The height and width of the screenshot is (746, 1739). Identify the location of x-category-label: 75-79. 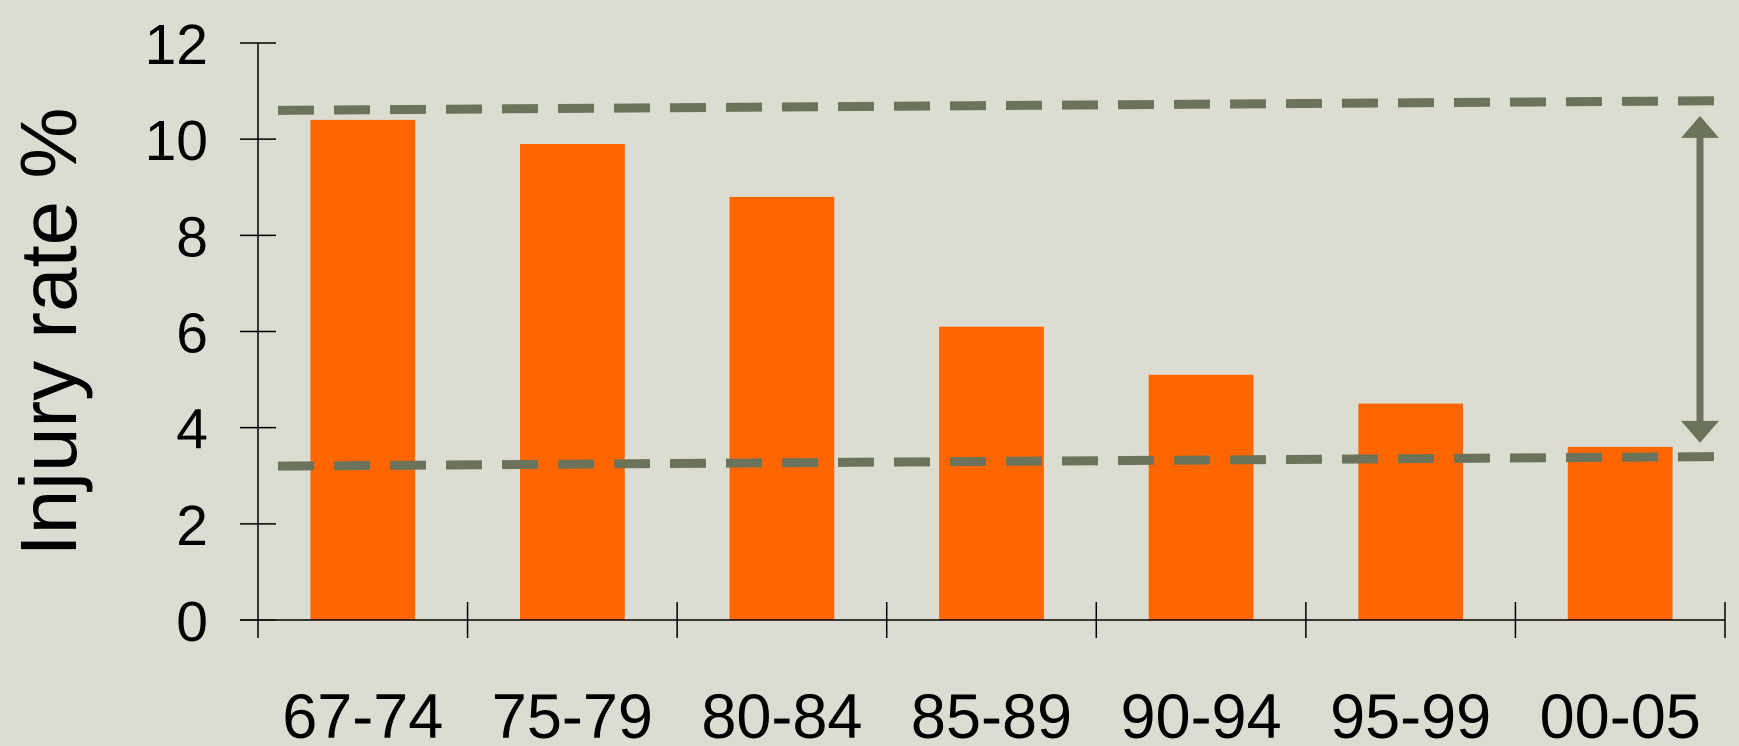
(572, 714).